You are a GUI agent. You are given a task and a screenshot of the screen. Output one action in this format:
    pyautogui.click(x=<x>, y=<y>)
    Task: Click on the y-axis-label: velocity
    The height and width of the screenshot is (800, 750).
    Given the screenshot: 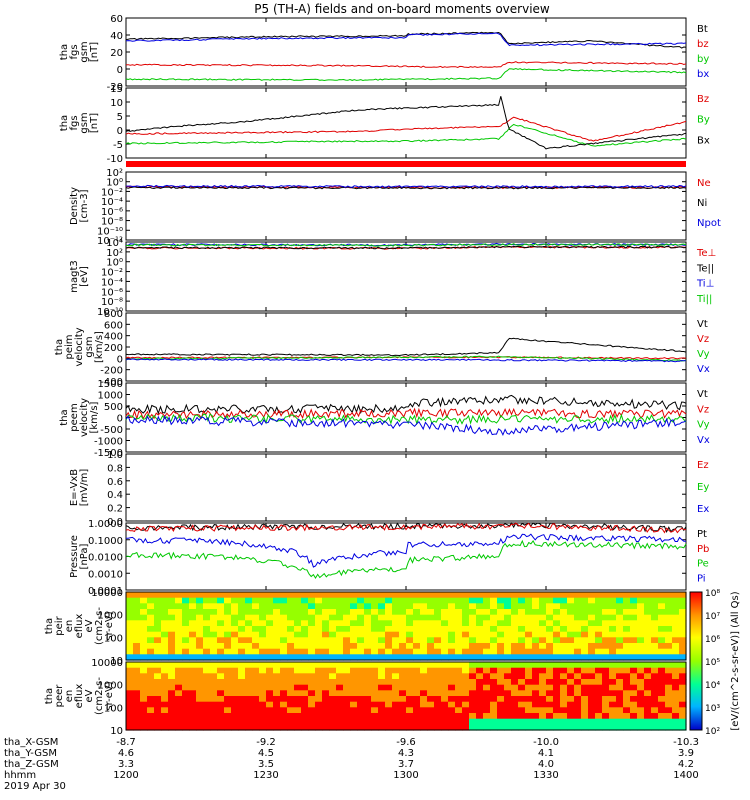 What is the action you would take?
    pyautogui.click(x=79, y=346)
    